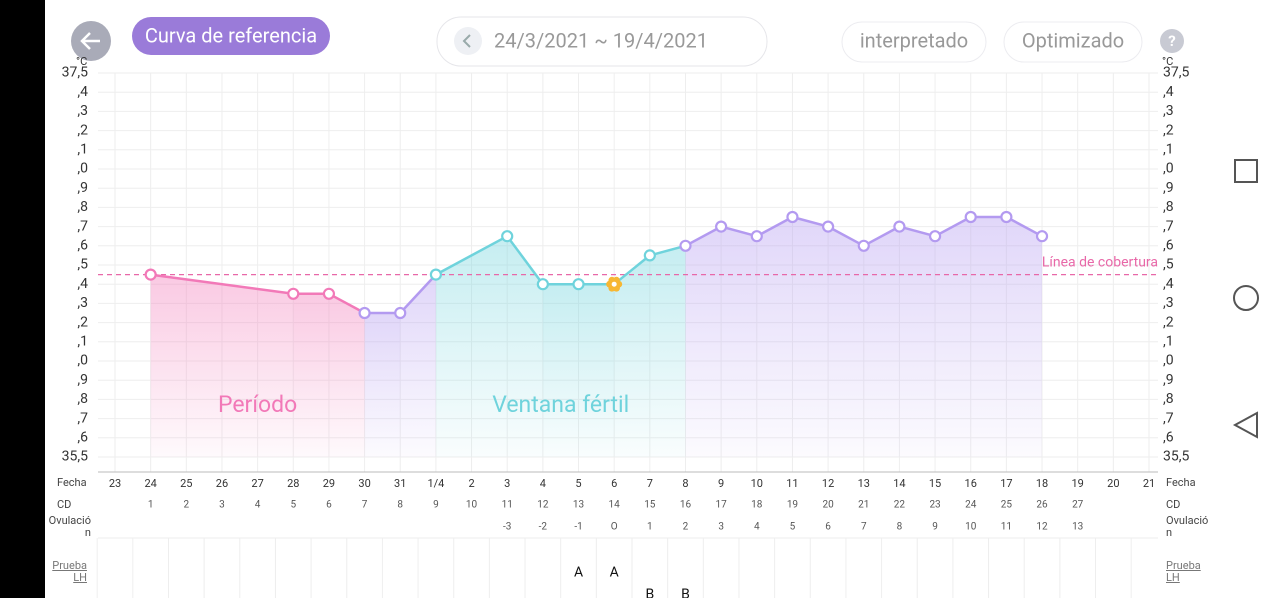 The width and height of the screenshot is (1280, 598). What do you see at coordinates (1187, 526) in the screenshot?
I see `row-label: Ovulación` at bounding box center [1187, 526].